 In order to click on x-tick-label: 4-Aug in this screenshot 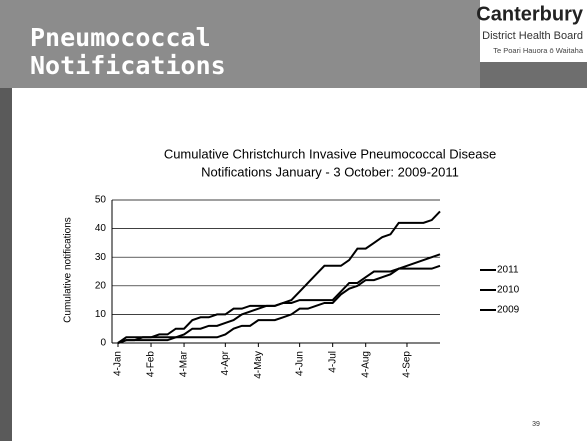, I will do `click(365, 364)`.